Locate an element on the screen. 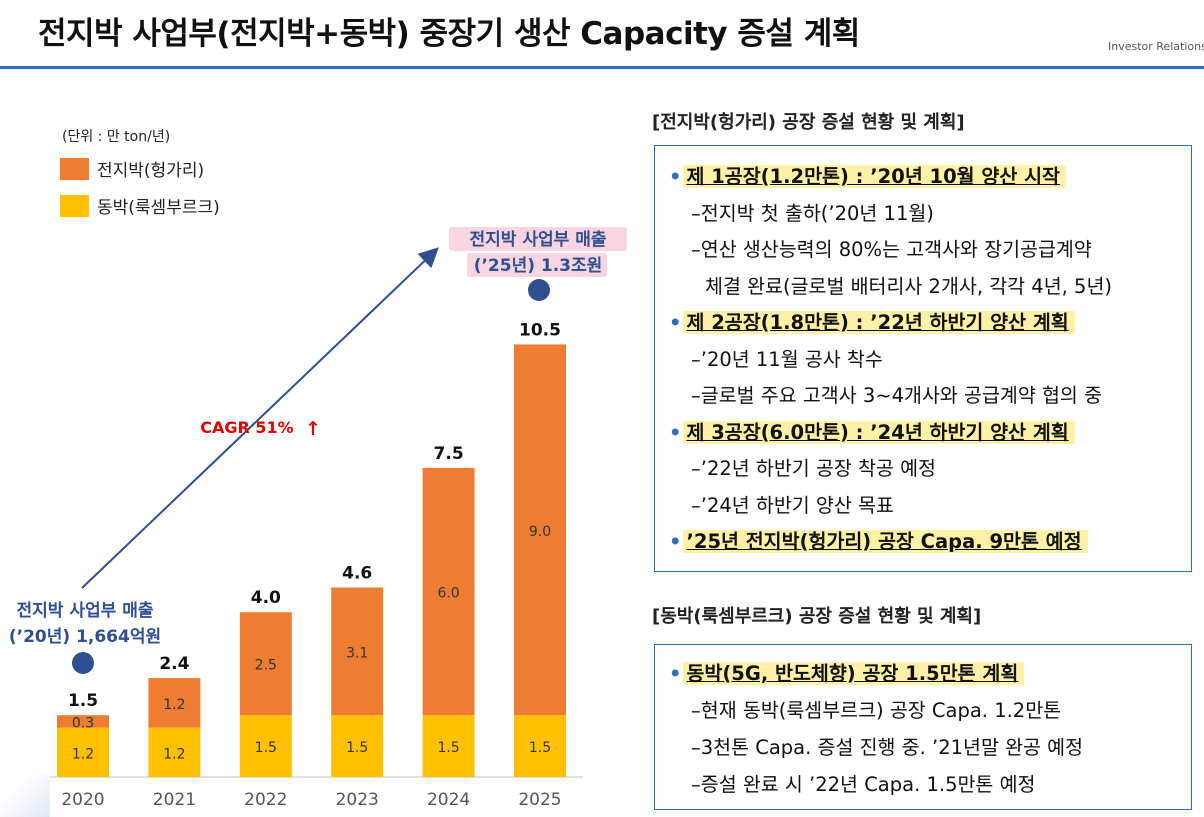 This screenshot has height=817, width=1204. hungary-plan-heading-text-0: 제 1공장(1.2만톤) : ’20년 10월 양산 시작 is located at coordinates (874, 176).